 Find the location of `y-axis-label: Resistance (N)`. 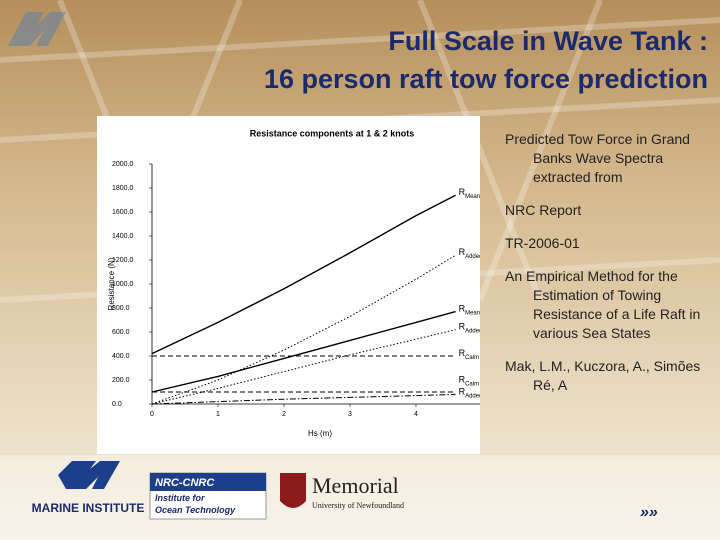

y-axis-label: Resistance (N) is located at coordinates (111, 283).